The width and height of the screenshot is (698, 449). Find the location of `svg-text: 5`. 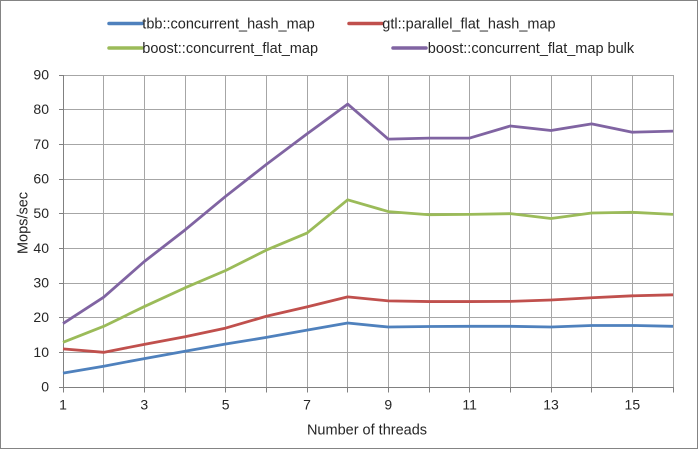

svg-text: 5 is located at coordinates (226, 405).